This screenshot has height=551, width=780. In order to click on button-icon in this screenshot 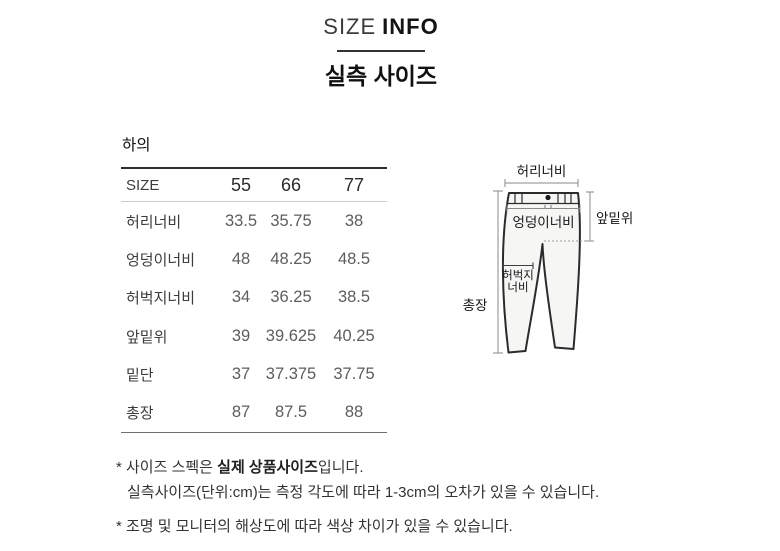, I will do `click(548, 197)`.